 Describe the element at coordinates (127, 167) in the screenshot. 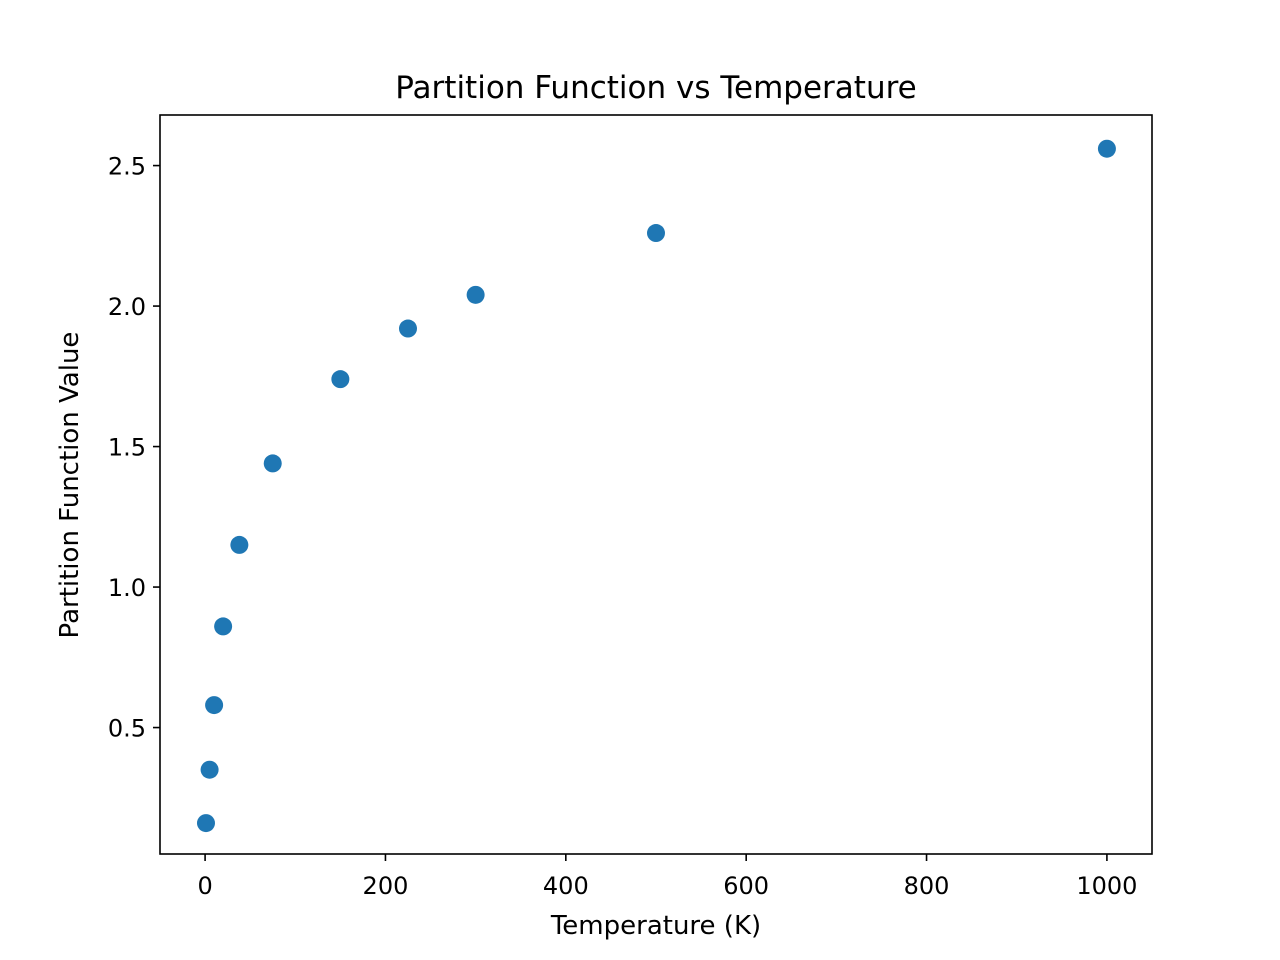

I see `y-tick-label: 2.5` at that location.